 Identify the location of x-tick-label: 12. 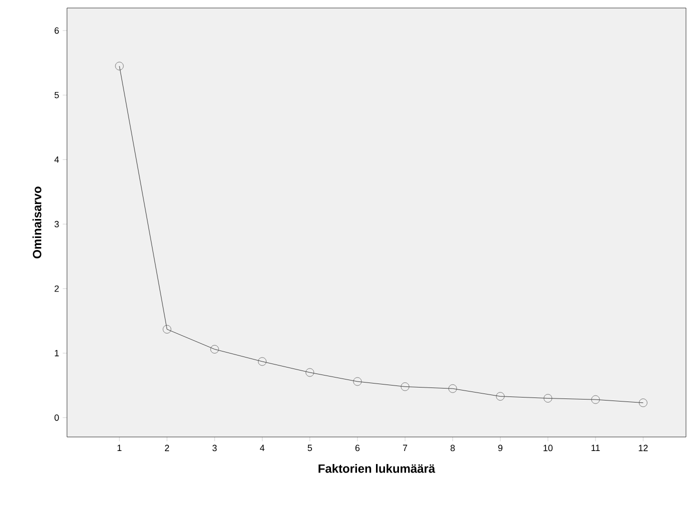
(643, 448).